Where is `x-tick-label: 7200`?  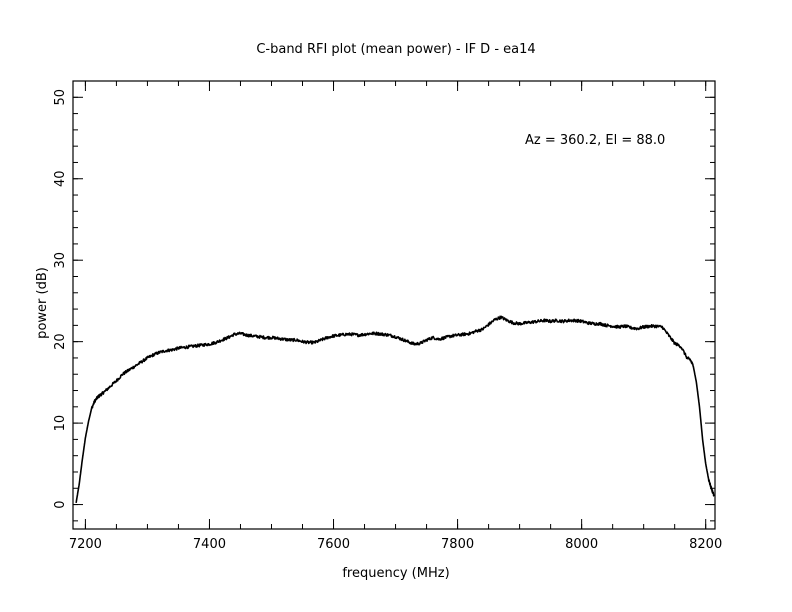
x-tick-label: 7200 is located at coordinates (85, 544).